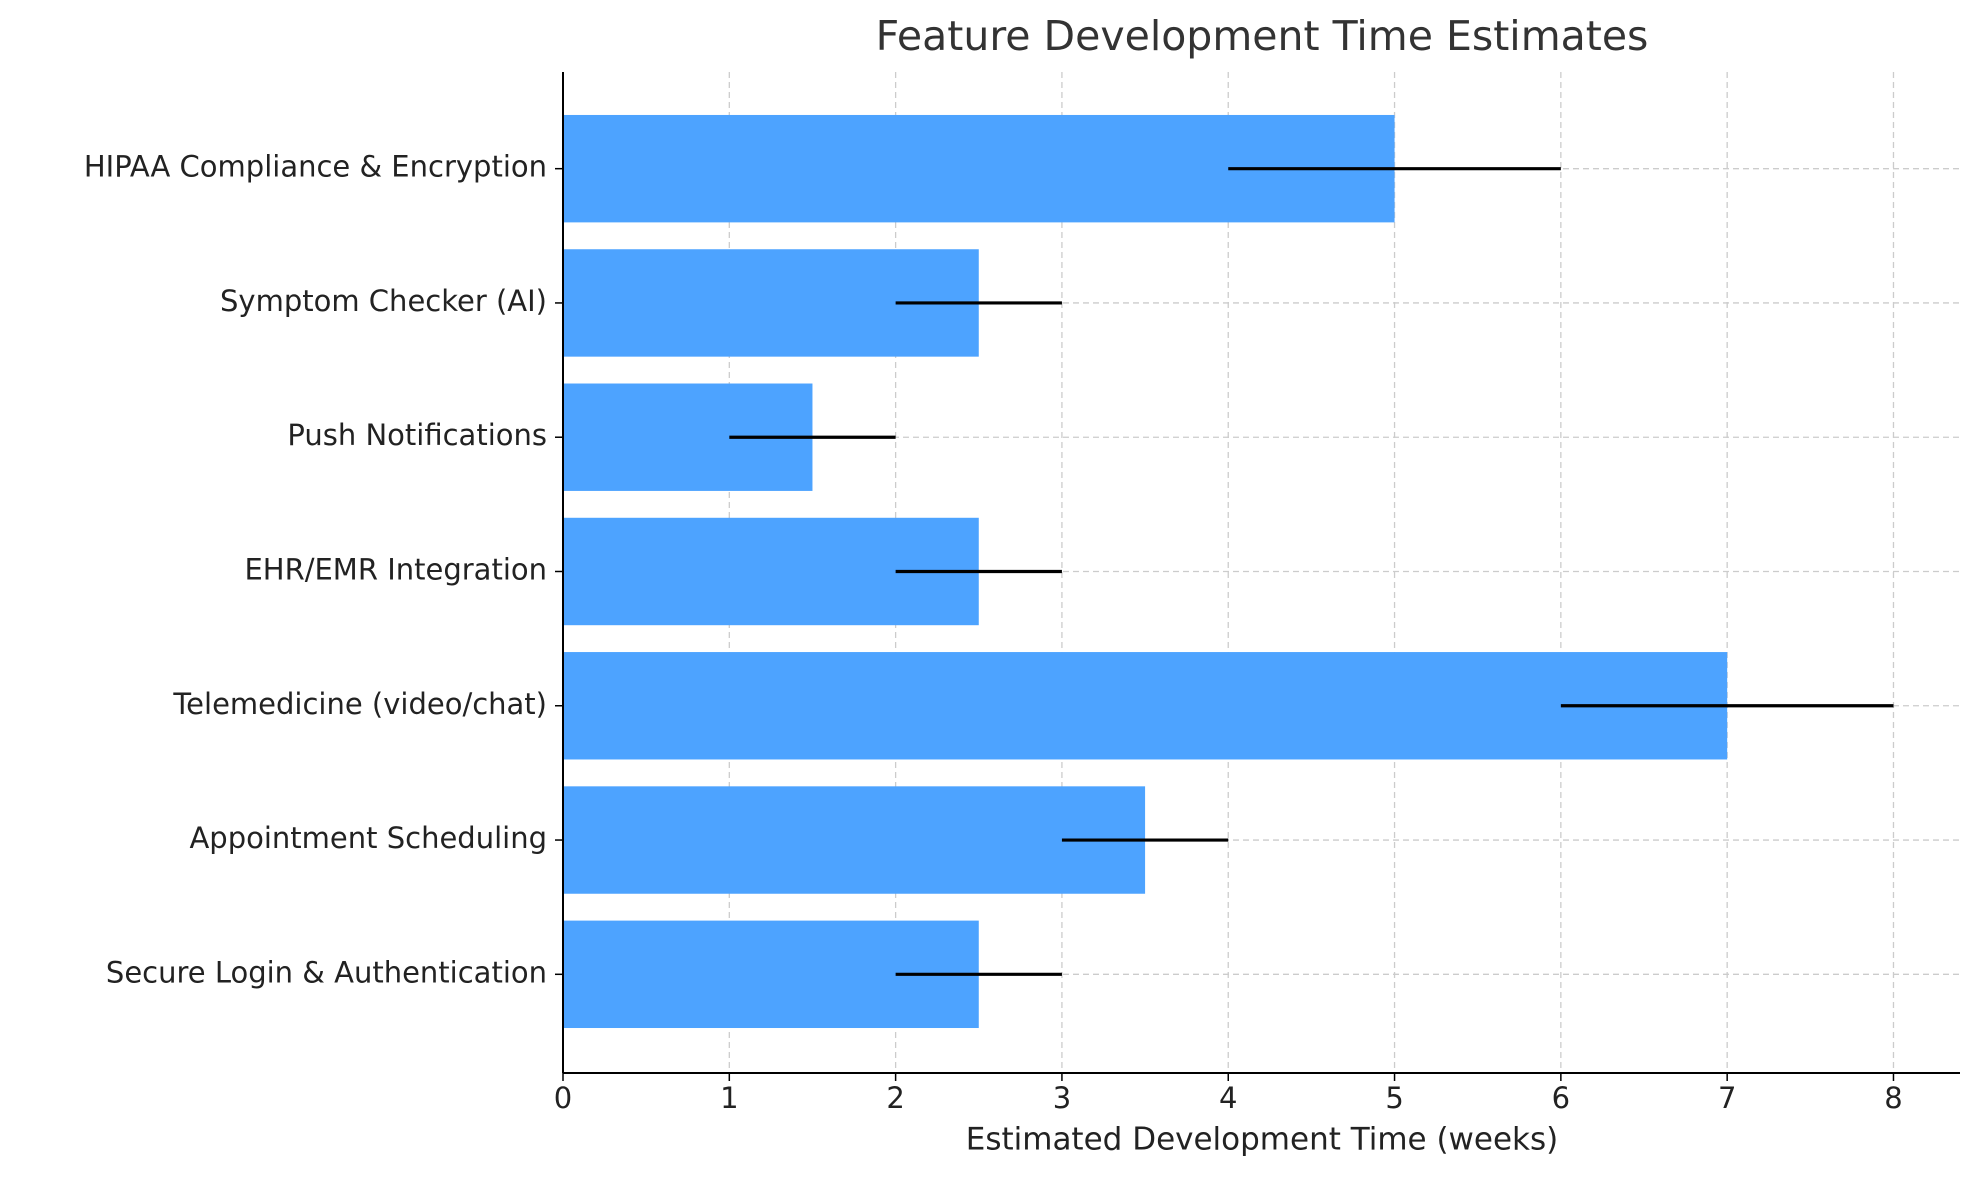 The height and width of the screenshot is (1180, 1979). Describe the element at coordinates (1893, 1098) in the screenshot. I see `x-tick-label: 8` at that location.